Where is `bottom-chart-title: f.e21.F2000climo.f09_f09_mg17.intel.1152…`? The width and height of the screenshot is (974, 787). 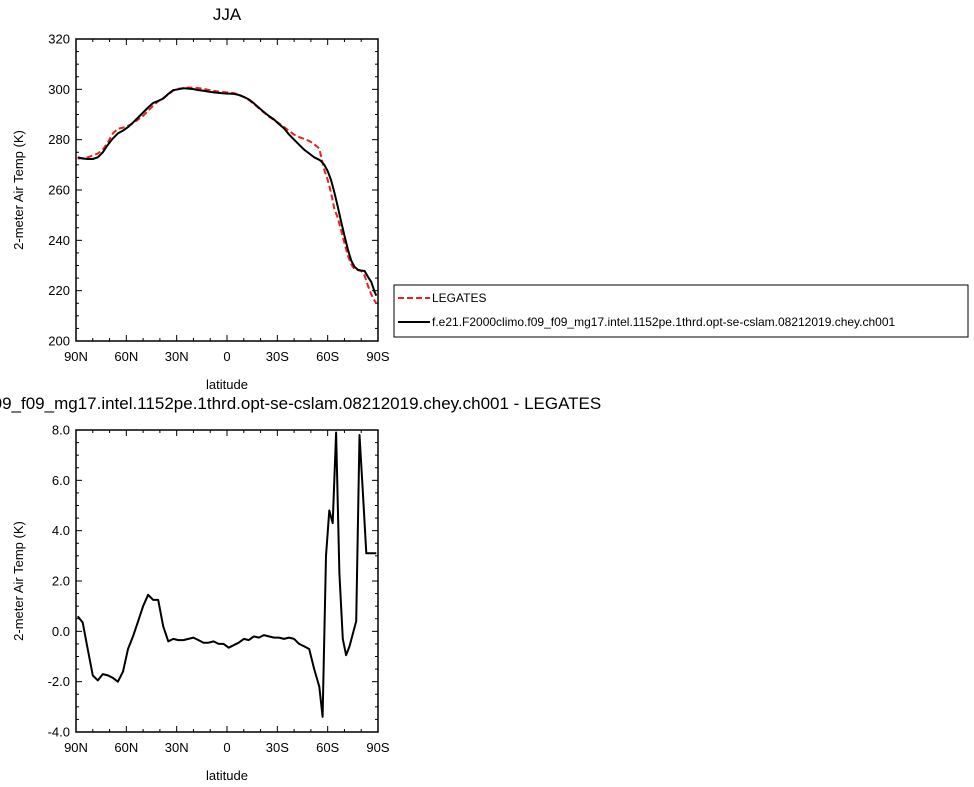 bottom-chart-title: f.e21.F2000climo.f09_f09_mg17.intel.1152… is located at coordinates (300, 403).